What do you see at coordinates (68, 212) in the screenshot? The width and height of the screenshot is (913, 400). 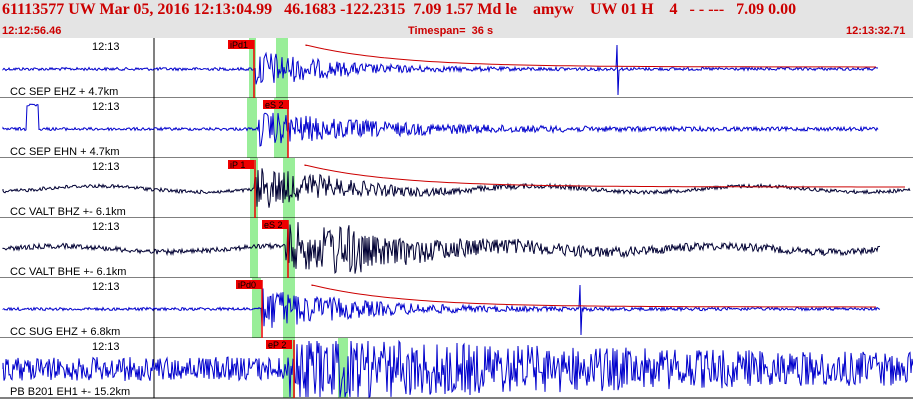 I see `station-label: CC VALT BHZ +- 6.1km` at bounding box center [68, 212].